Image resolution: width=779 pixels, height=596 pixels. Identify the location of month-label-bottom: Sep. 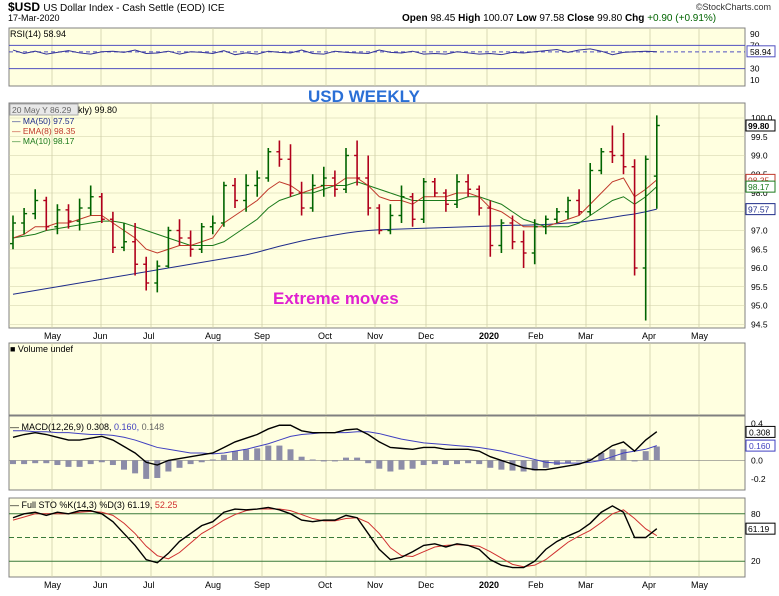
(262, 585).